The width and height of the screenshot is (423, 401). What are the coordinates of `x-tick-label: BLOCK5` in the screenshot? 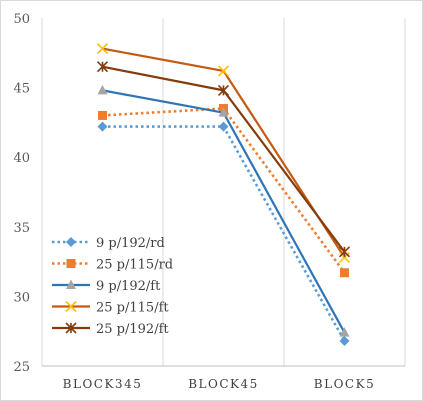 It's located at (344, 384).